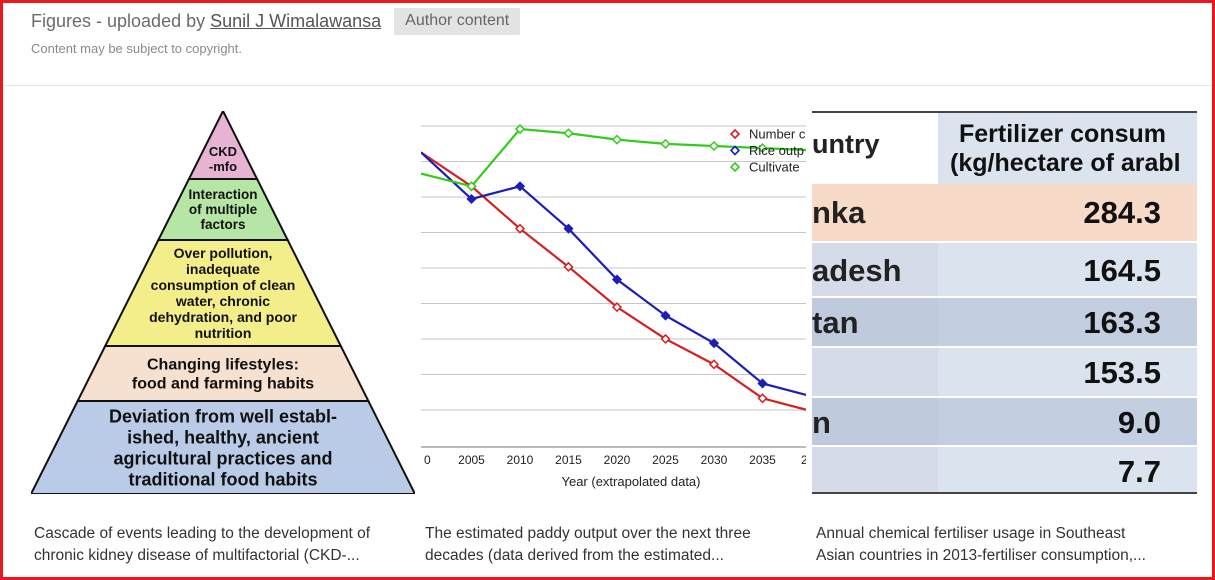  Describe the element at coordinates (665, 460) in the screenshot. I see `x-tick-label: 2025` at that location.